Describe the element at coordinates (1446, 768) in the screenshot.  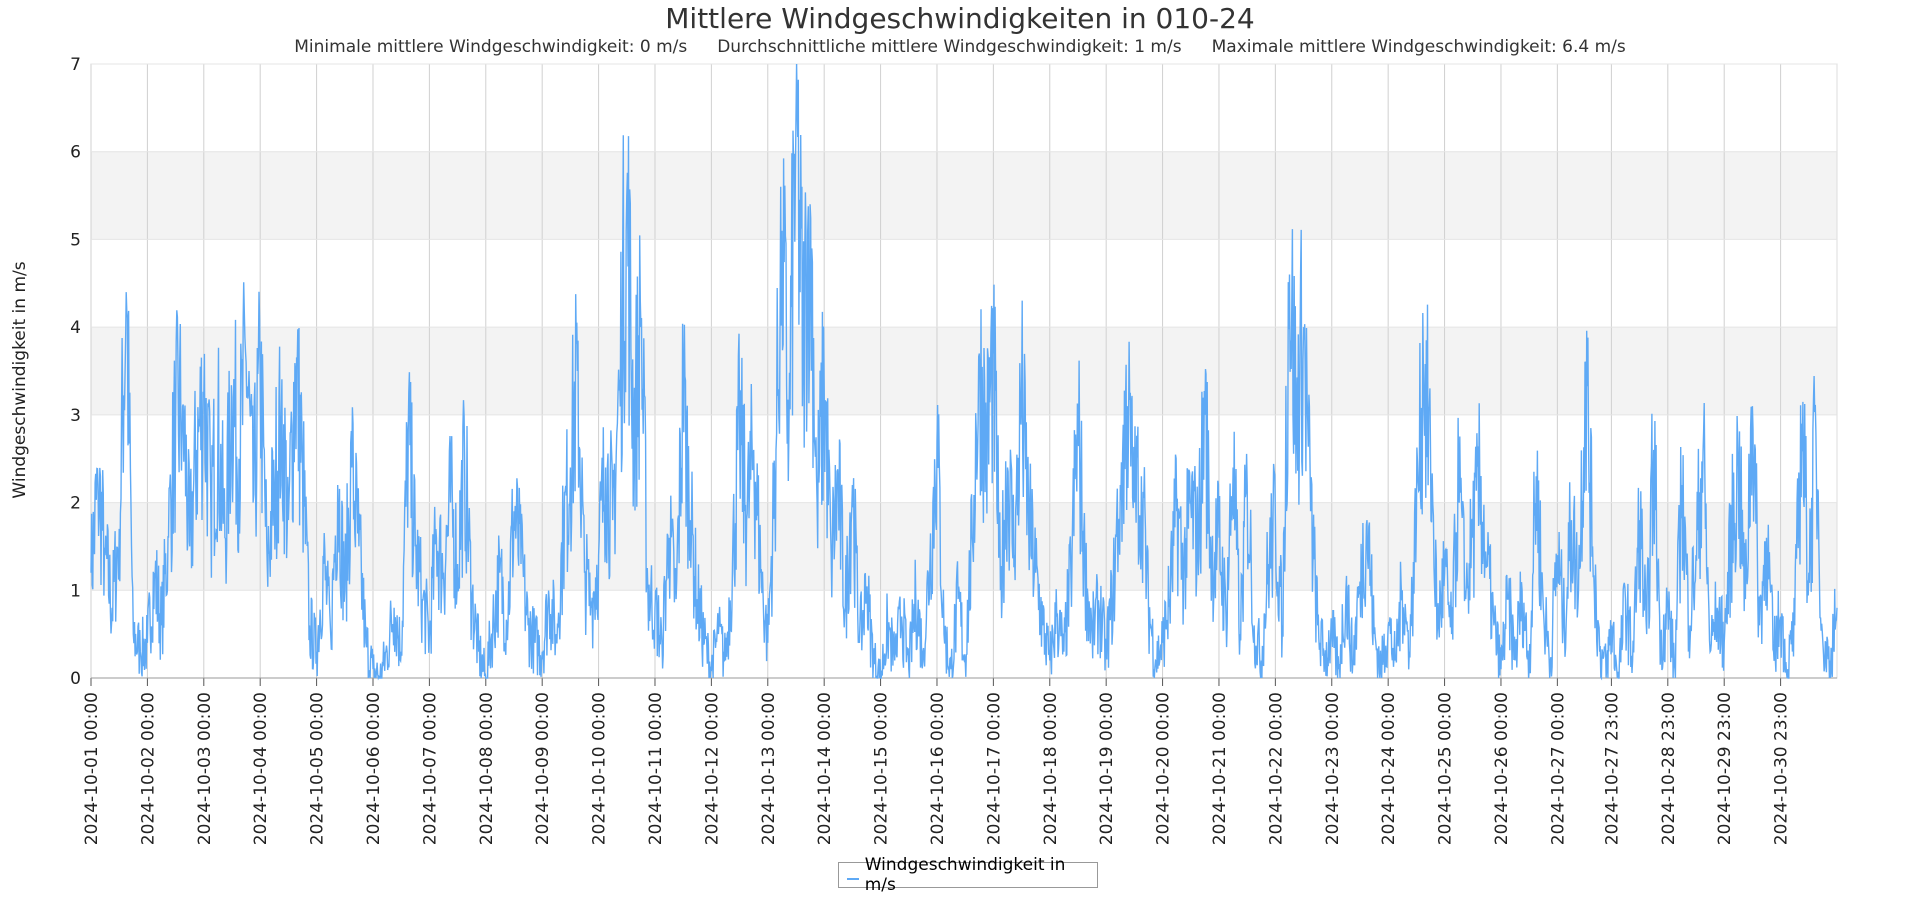
I see `x-tick-label: 2024-10-25 00:00` at that location.